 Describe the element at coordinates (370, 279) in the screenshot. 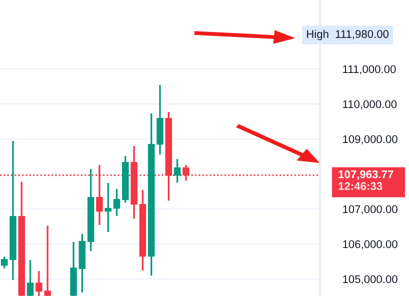

I see `y-tick-label: 105,000.00` at that location.